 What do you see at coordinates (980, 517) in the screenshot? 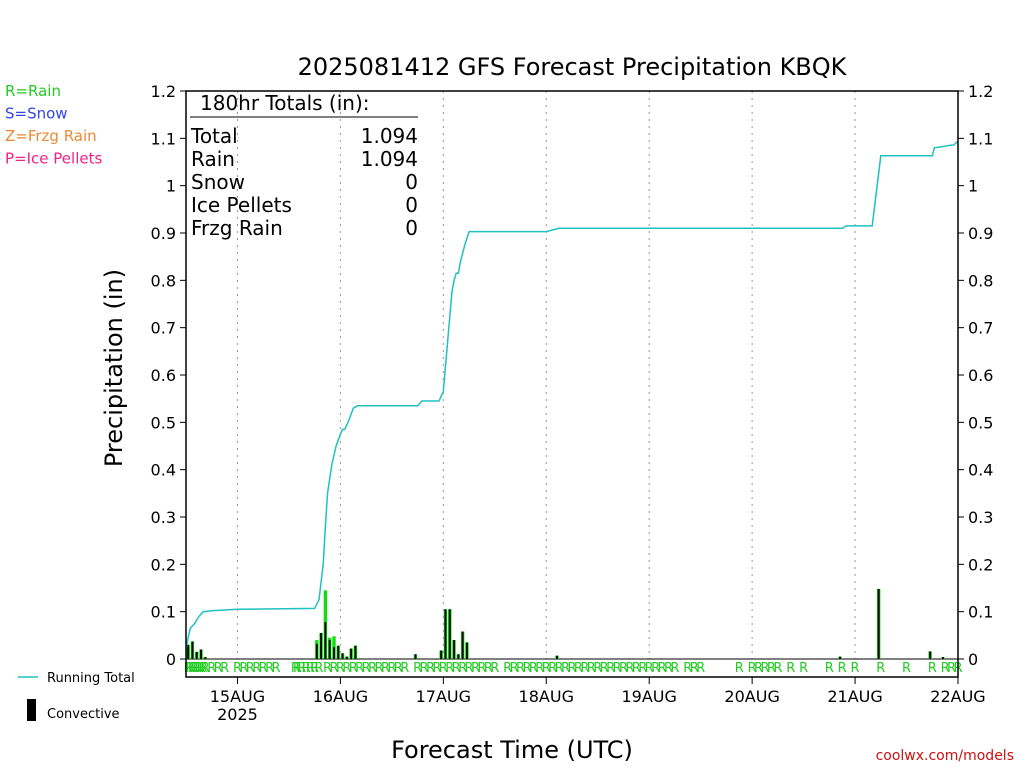
I see `y-tick-label-right: 0.3` at bounding box center [980, 517].